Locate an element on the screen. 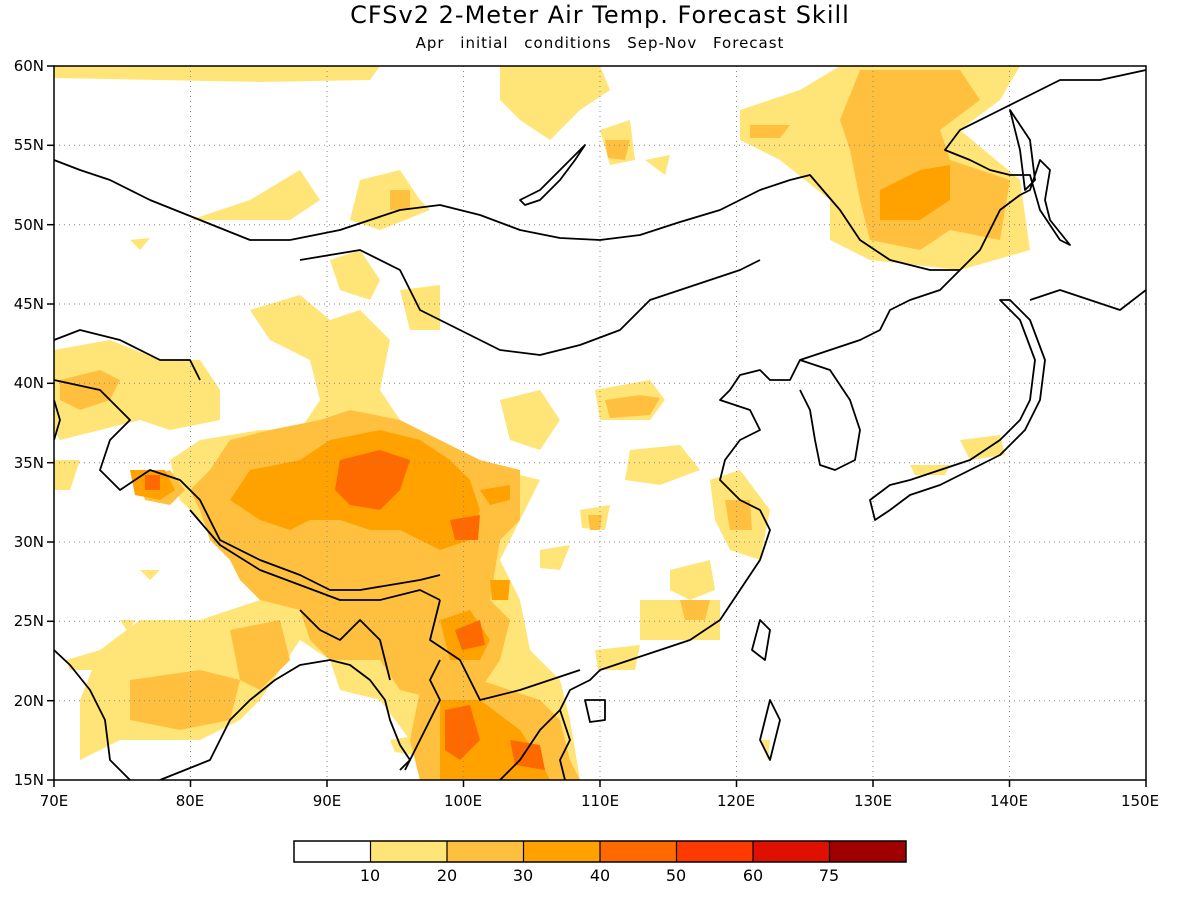  lon-label-110e: 110E is located at coordinates (600, 801).